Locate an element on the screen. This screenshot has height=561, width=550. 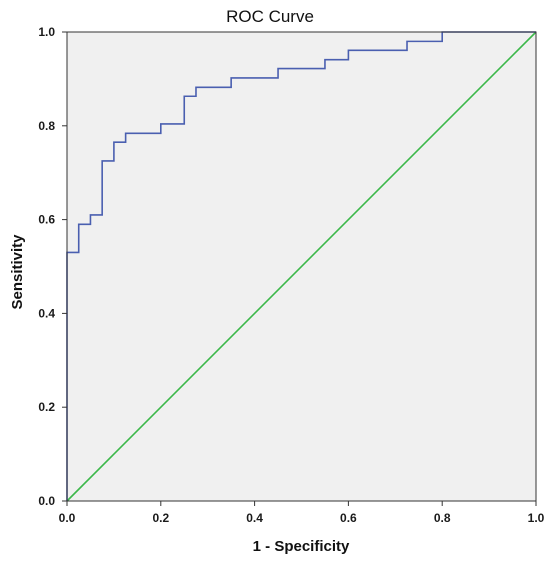
x-tick-label: 1.0 is located at coordinates (536, 518).